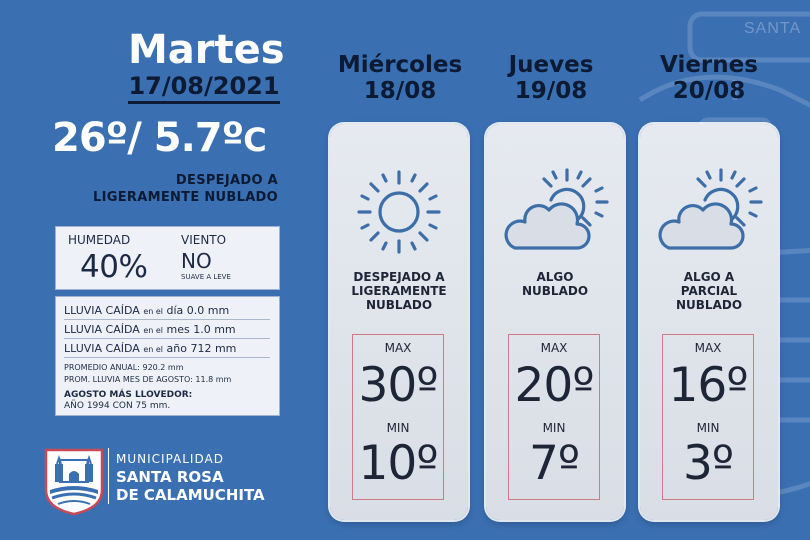  I want to click on rain-day-row: LLUVIA CAÍDA en el día 0.0 mm, so click(167, 311).